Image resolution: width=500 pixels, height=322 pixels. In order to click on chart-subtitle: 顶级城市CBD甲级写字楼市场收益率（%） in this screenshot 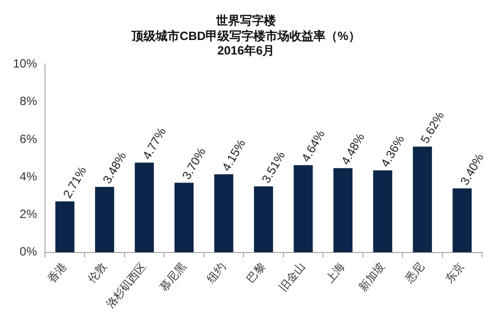, I will do `click(245, 35)`.